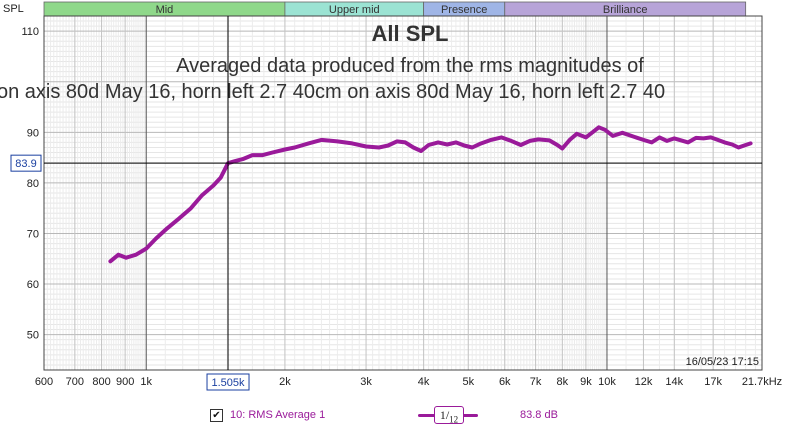  I want to click on band-label-0: Mid, so click(165, 10).